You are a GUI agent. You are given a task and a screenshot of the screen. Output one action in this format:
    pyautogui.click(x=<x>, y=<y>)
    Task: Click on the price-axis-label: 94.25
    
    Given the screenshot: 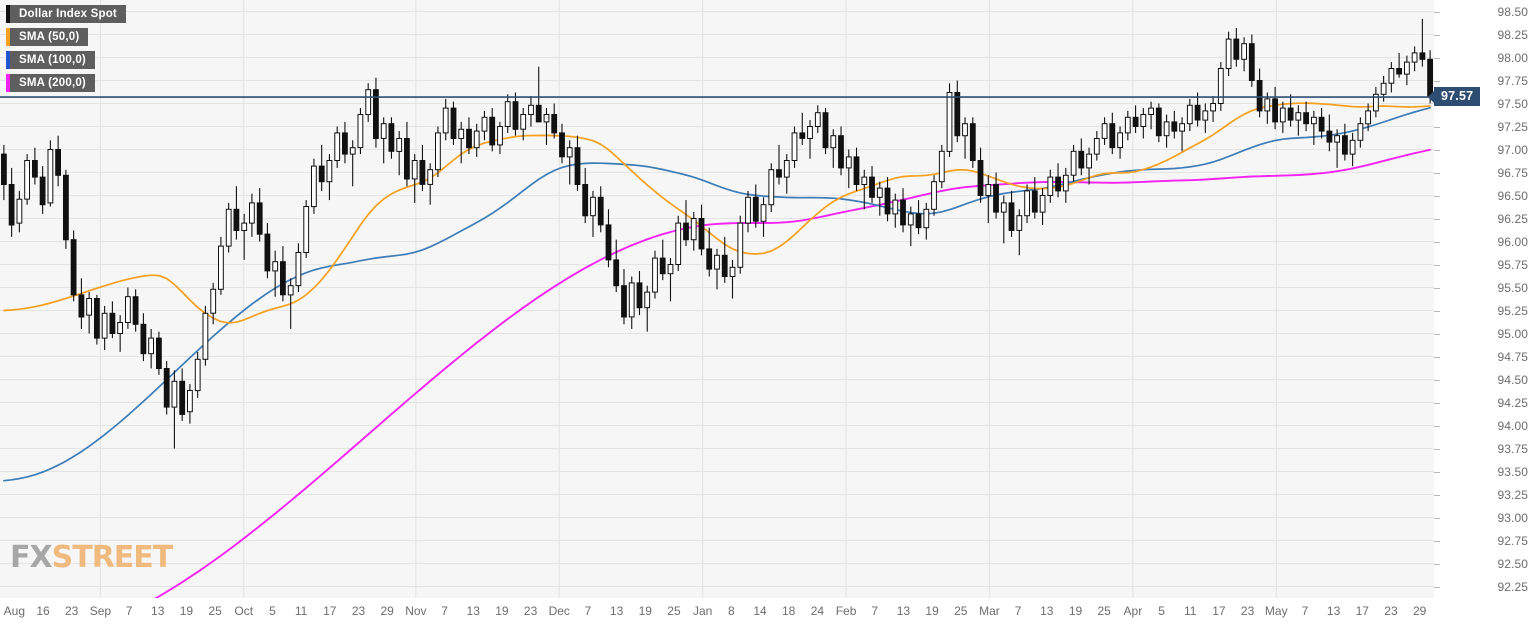 What is the action you would take?
    pyautogui.click(x=1512, y=402)
    